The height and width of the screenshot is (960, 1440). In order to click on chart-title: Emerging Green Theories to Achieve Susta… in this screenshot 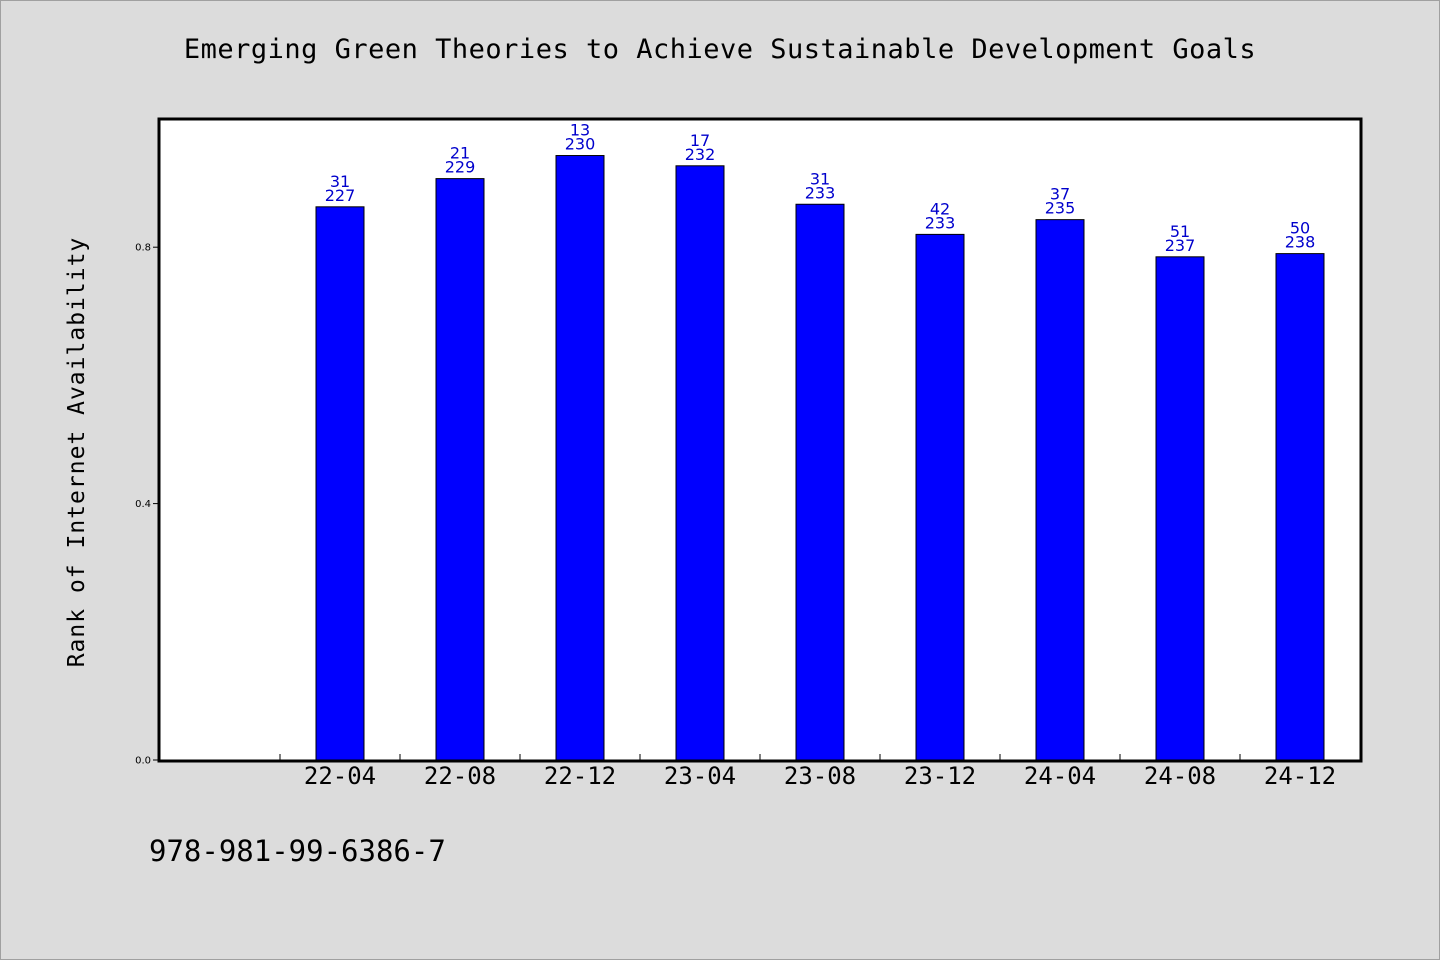, I will do `click(720, 49)`.